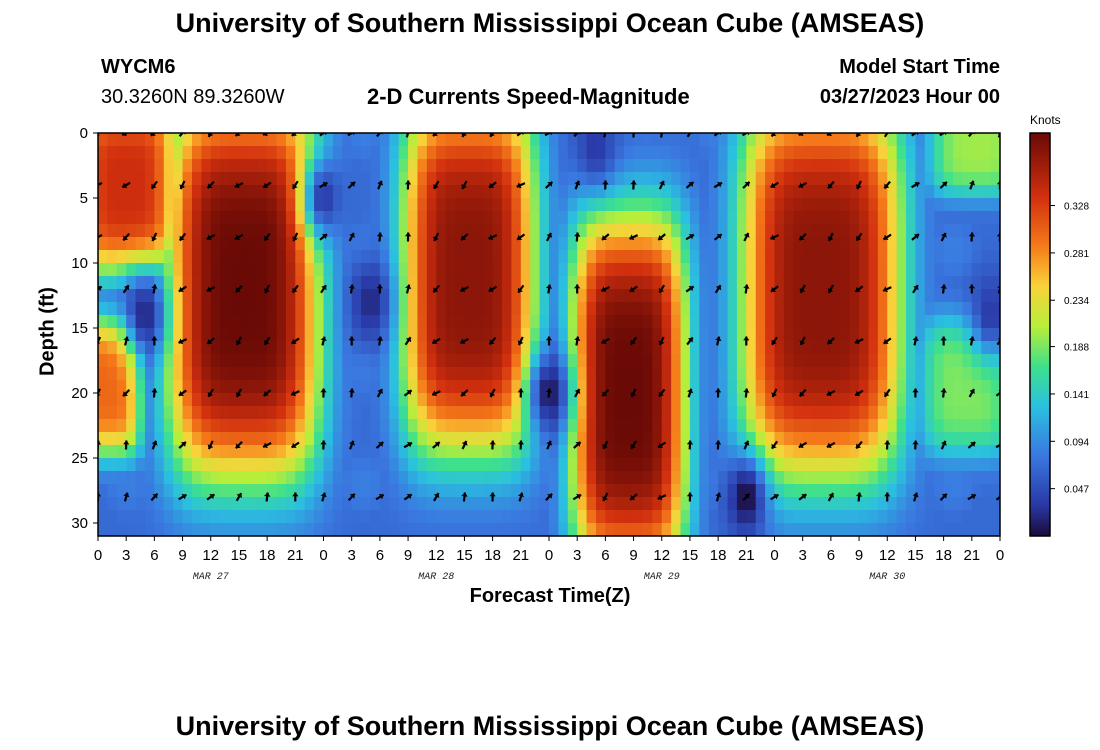  I want to click on x-tick-label: 12, so click(436, 555).